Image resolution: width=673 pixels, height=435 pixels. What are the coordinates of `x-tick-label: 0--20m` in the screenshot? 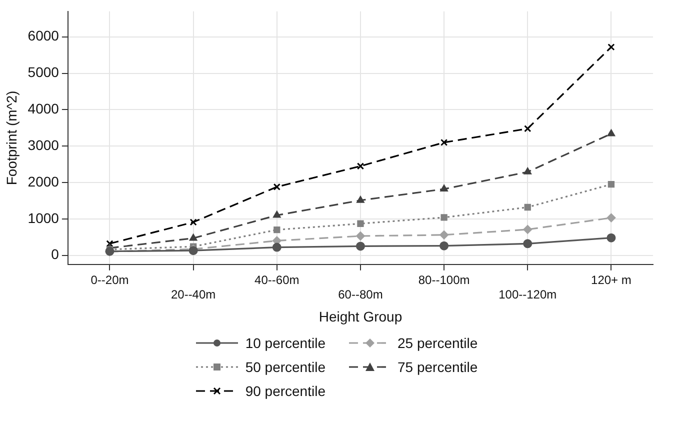 It's located at (109, 279).